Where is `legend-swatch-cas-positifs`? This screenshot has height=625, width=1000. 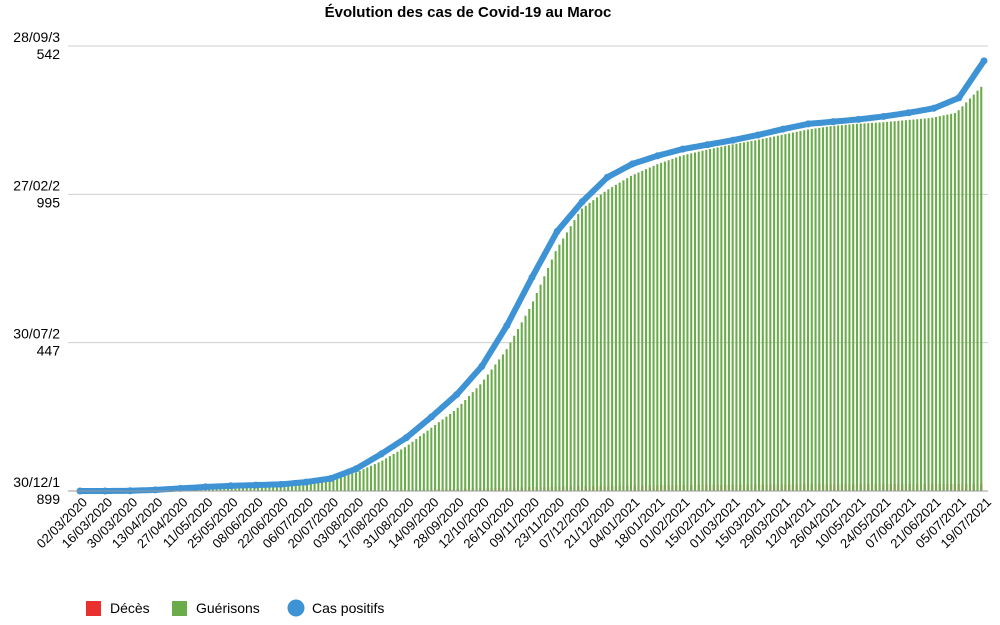
legend-swatch-cas-positifs is located at coordinates (296, 608).